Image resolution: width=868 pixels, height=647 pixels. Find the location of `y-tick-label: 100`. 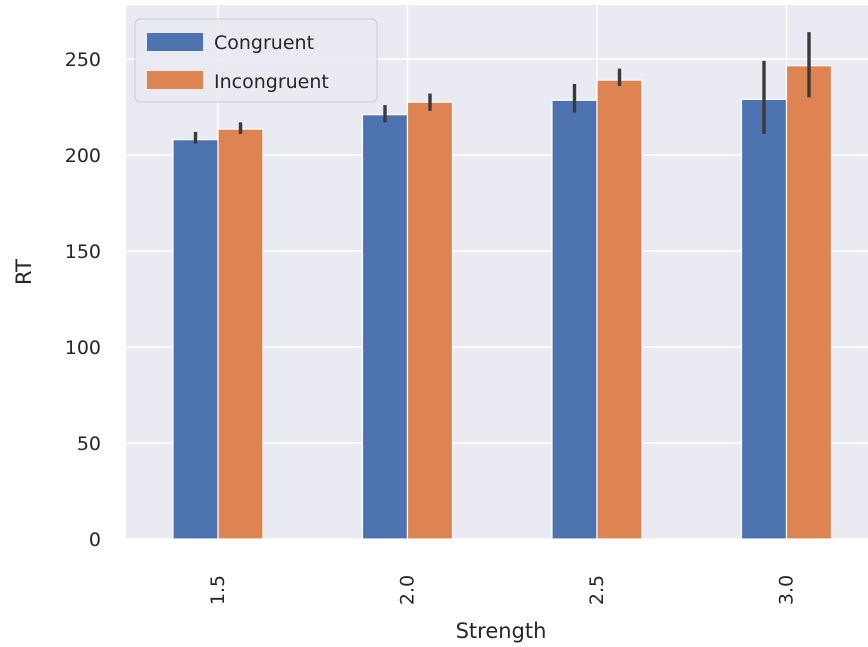

y-tick-label: 100 is located at coordinates (83, 348).